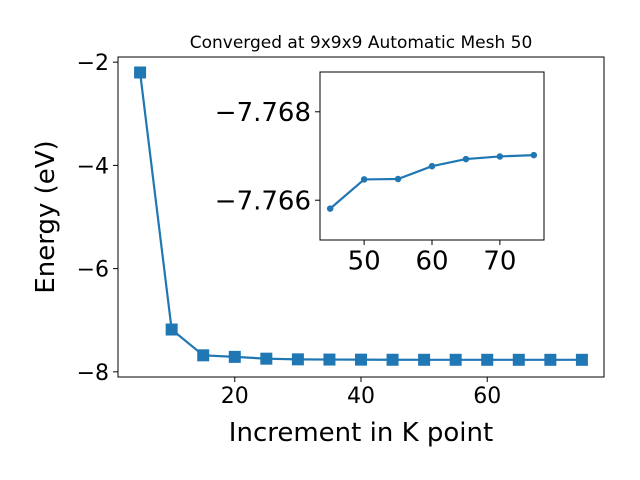 This screenshot has width=640, height=480. Describe the element at coordinates (93, 373) in the screenshot. I see `main-y-tick-label: −8` at that location.